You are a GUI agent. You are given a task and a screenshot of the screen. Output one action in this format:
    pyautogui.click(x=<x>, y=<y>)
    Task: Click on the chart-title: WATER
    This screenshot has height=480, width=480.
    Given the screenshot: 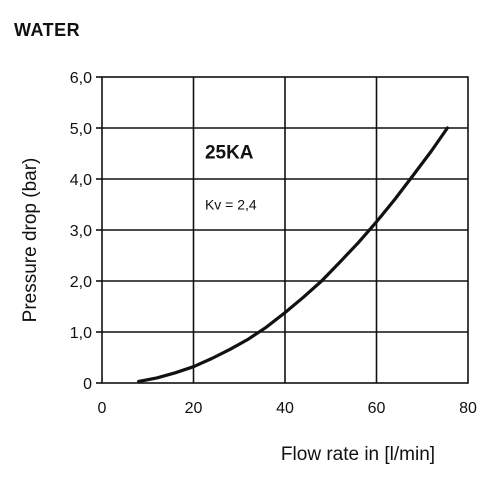 What is the action you would take?
    pyautogui.click(x=47, y=30)
    